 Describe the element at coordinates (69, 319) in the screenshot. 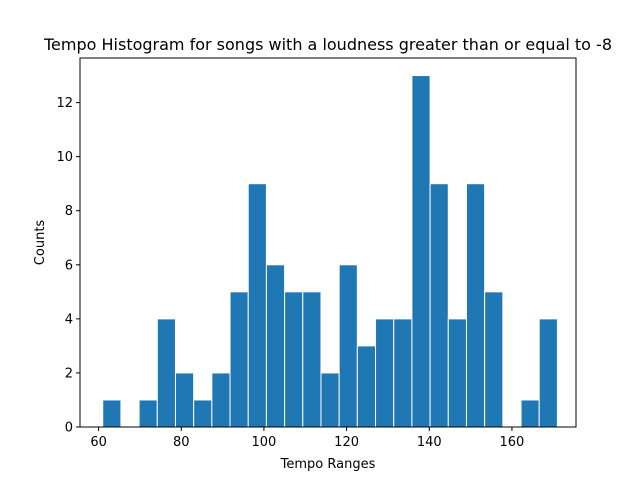

I see `y-tick-label: 4` at that location.